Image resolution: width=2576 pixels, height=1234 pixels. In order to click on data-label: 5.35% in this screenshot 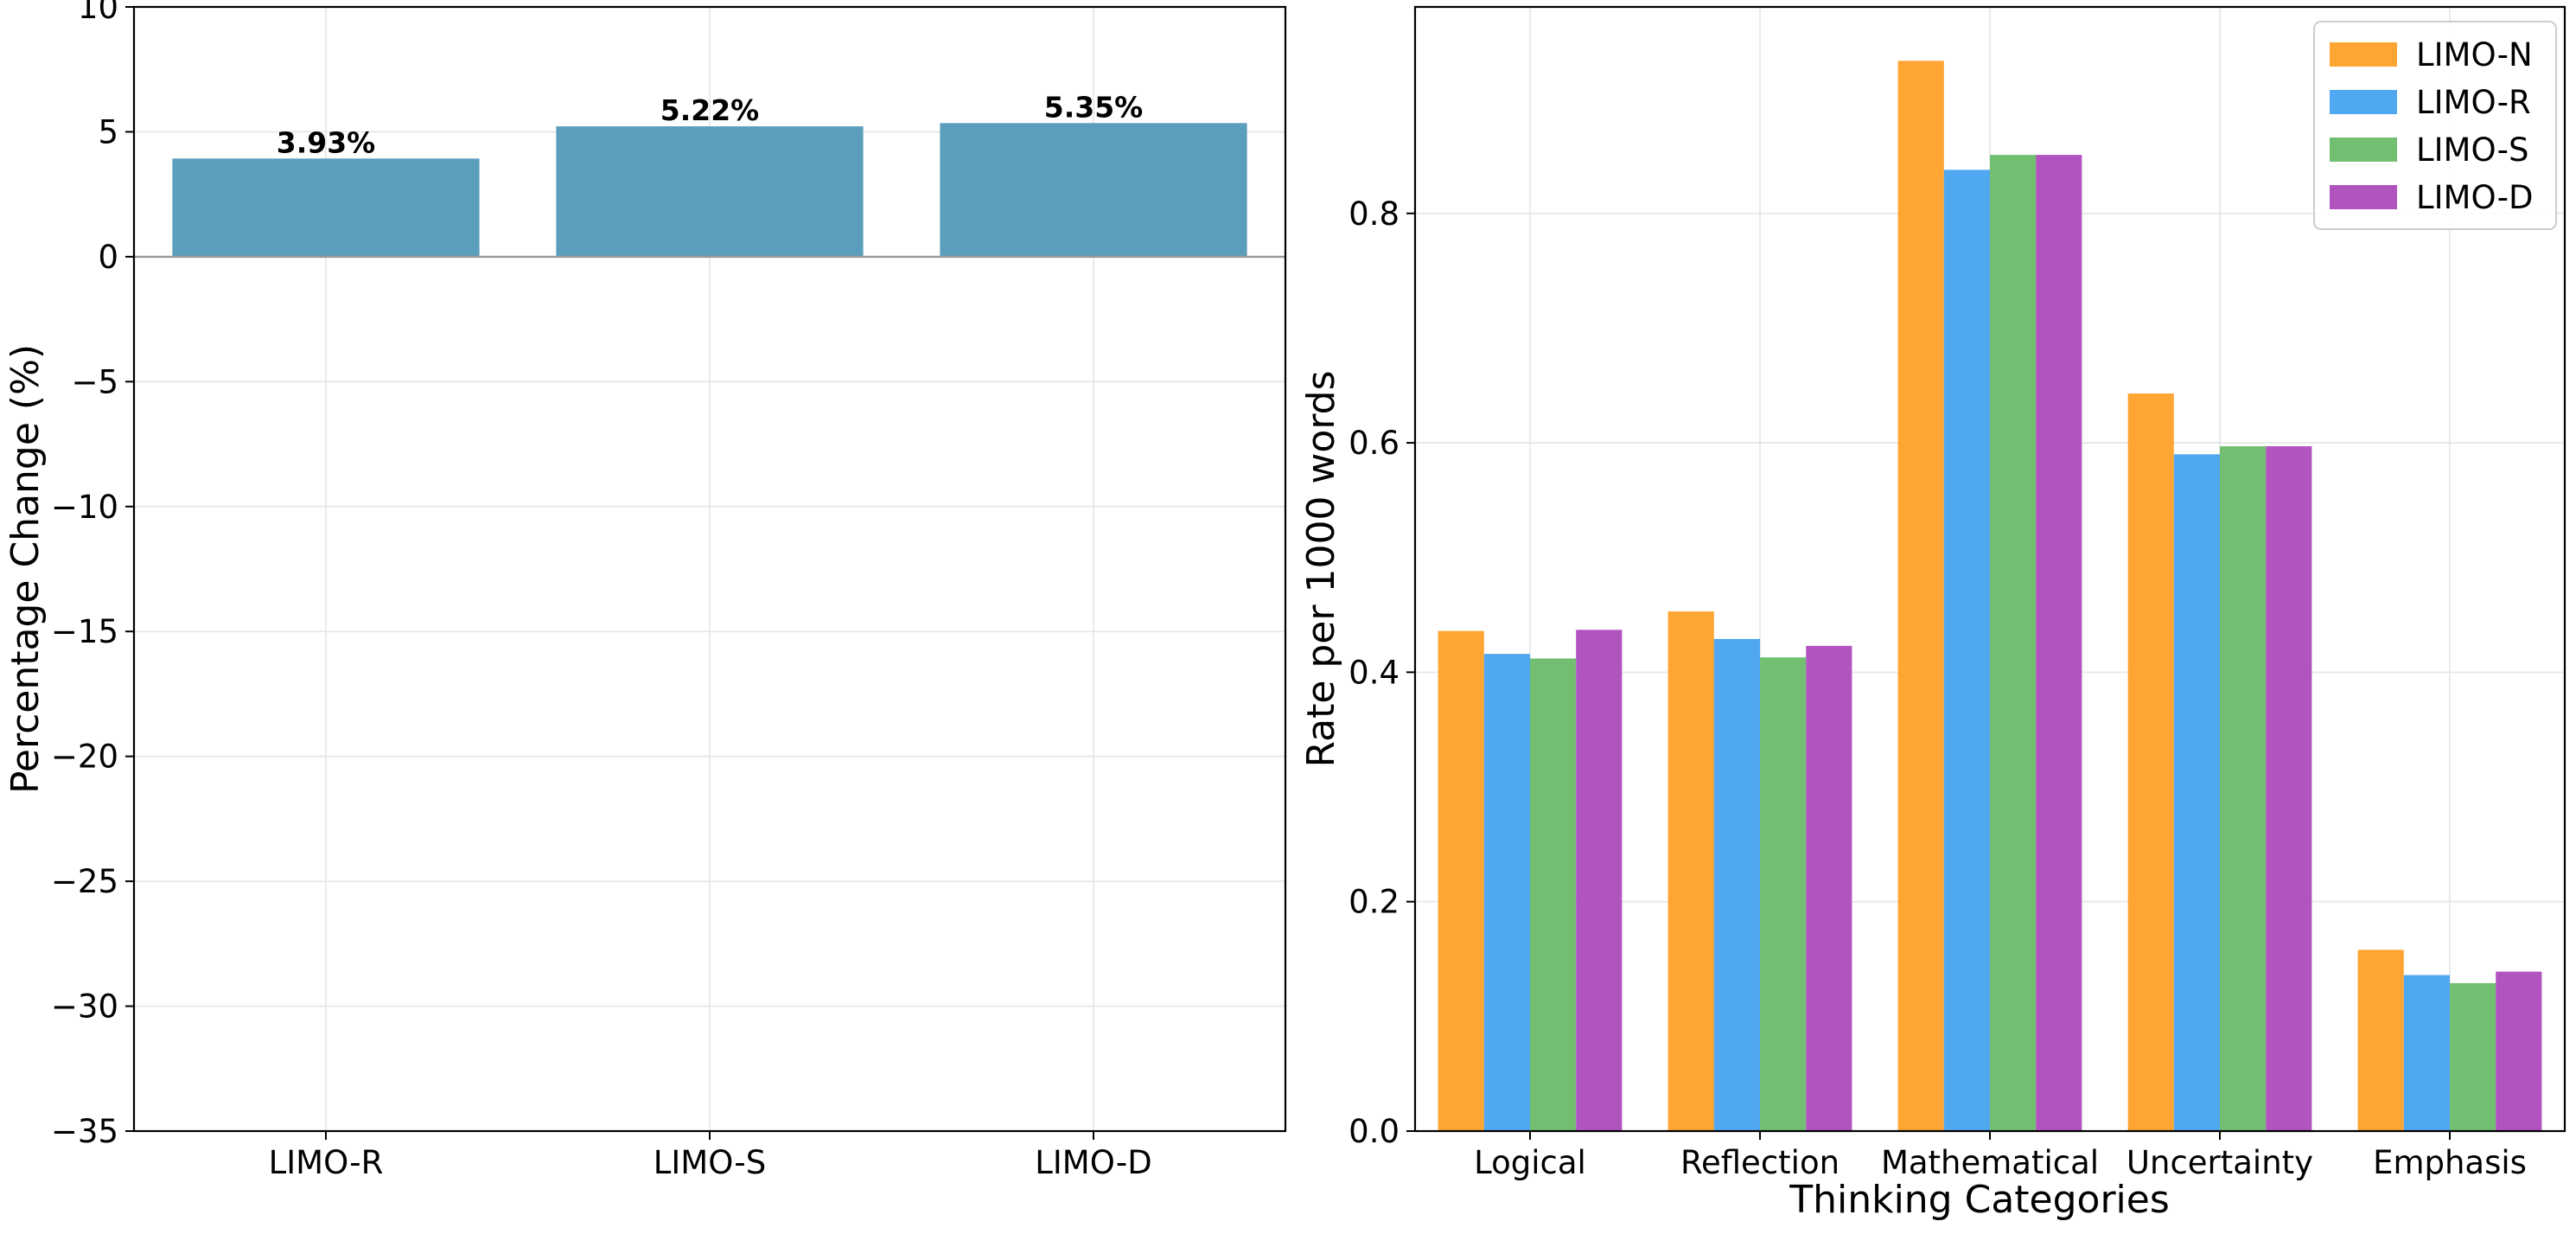, I will do `click(1094, 107)`.